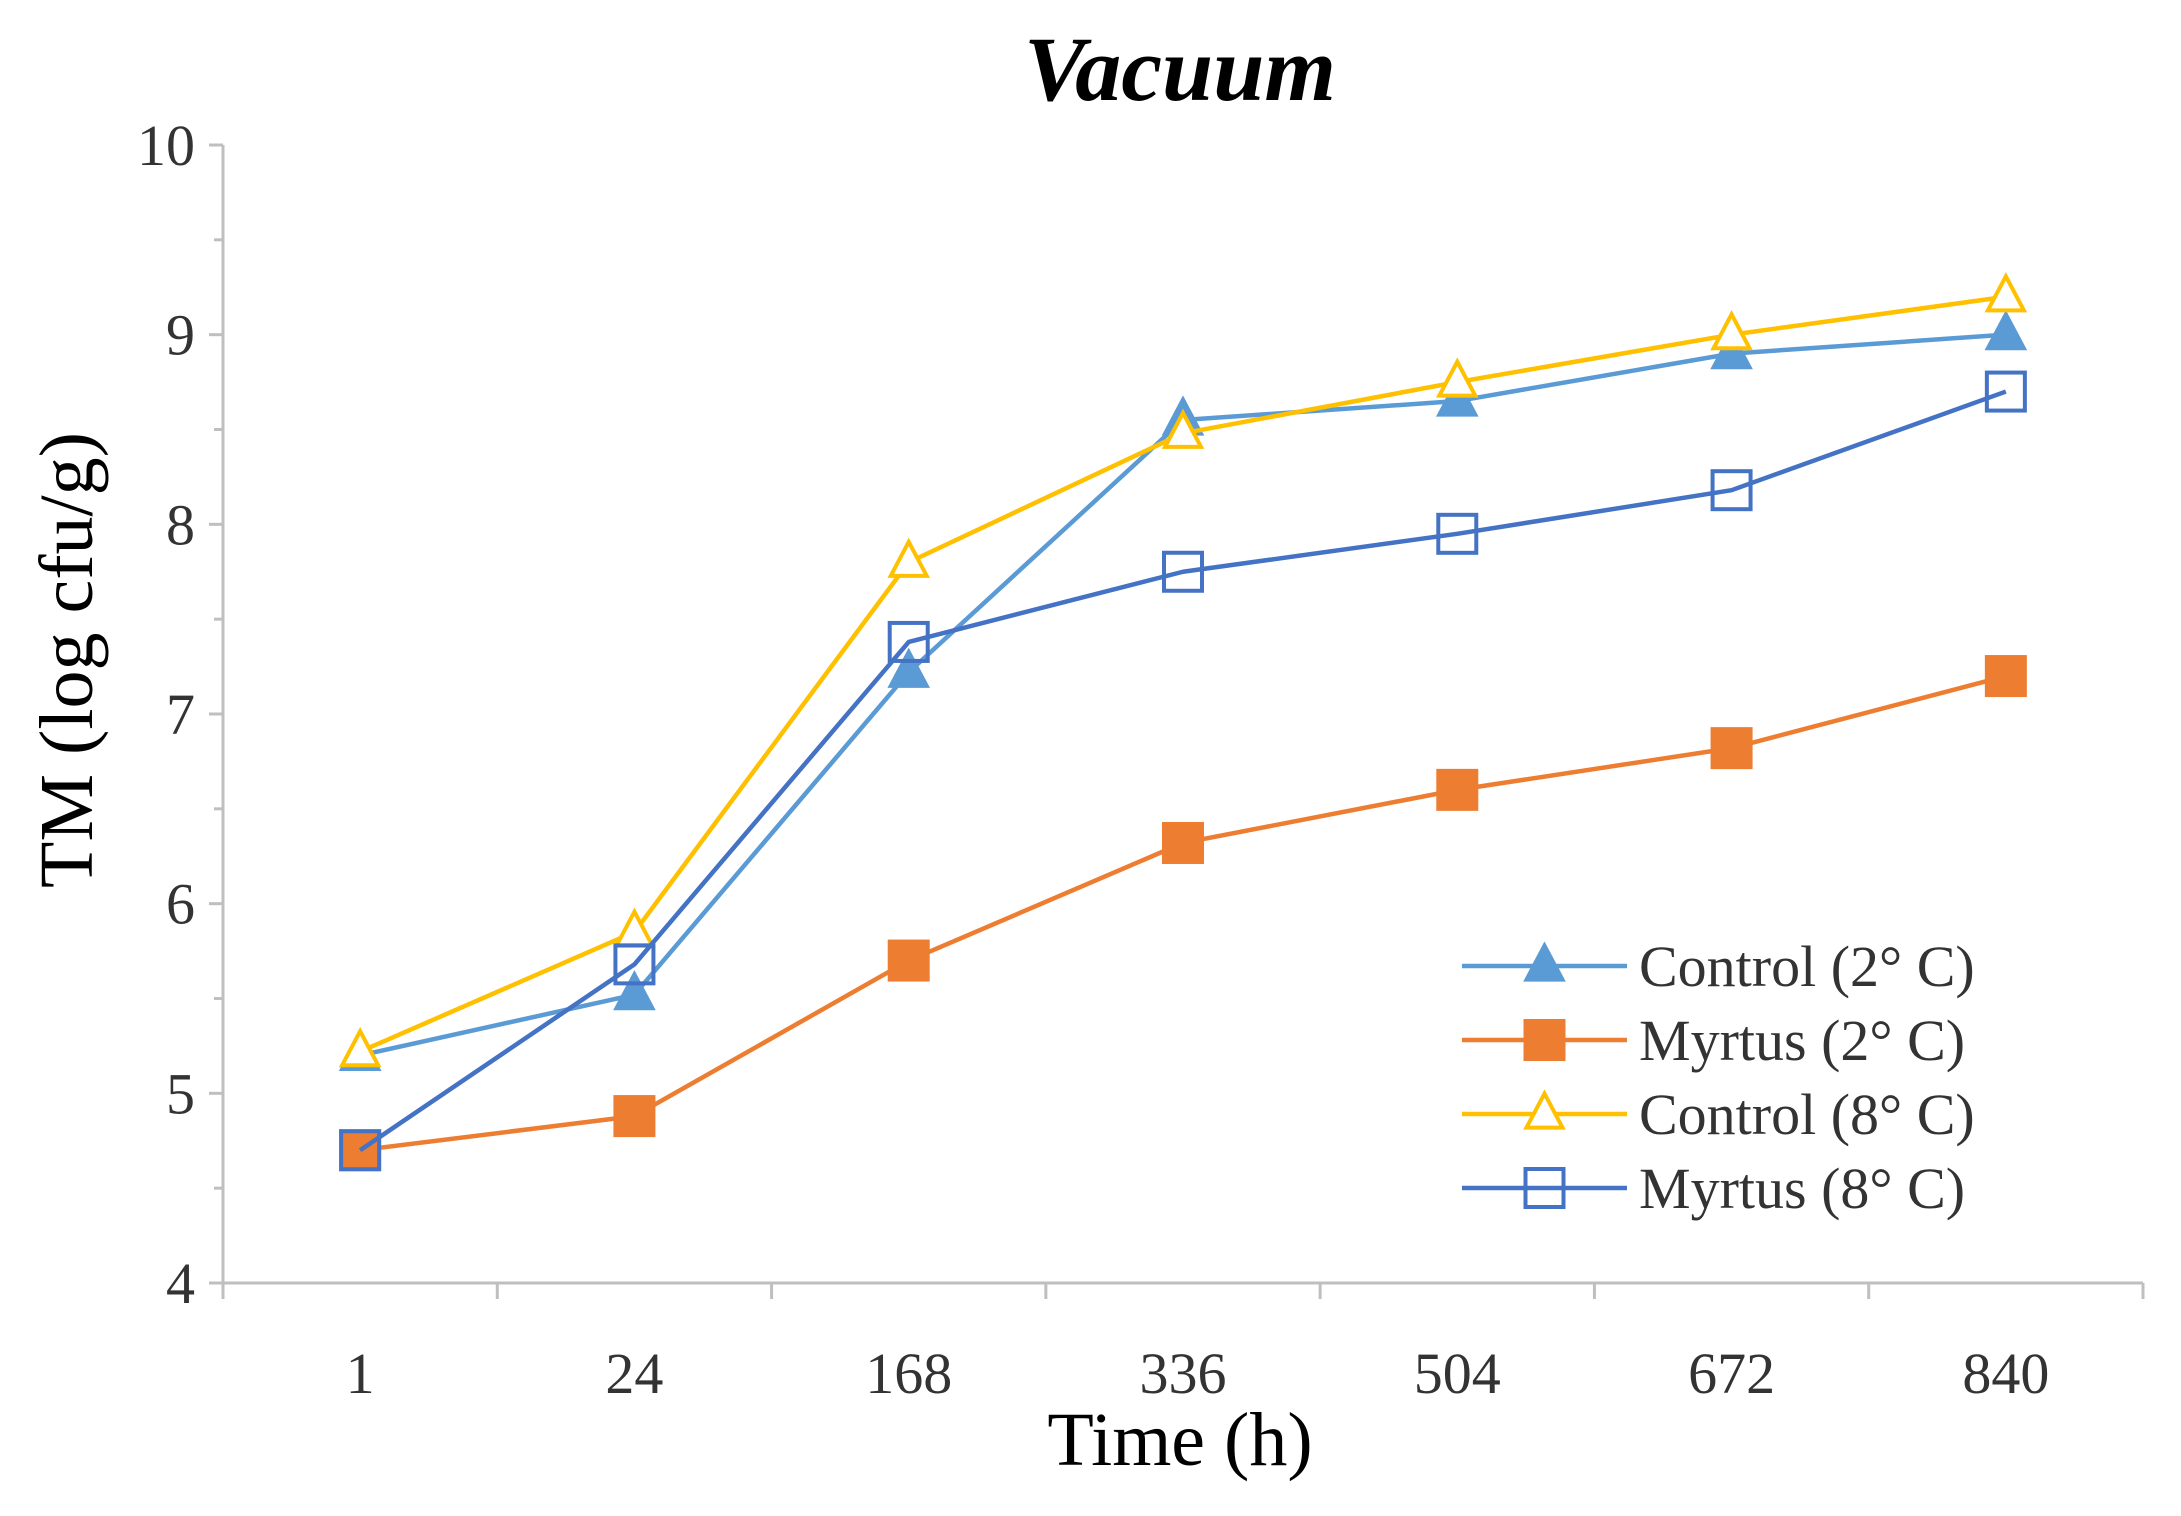 The height and width of the screenshot is (1516, 2181). I want to click on x-tick-label: 24, so click(634, 1373).